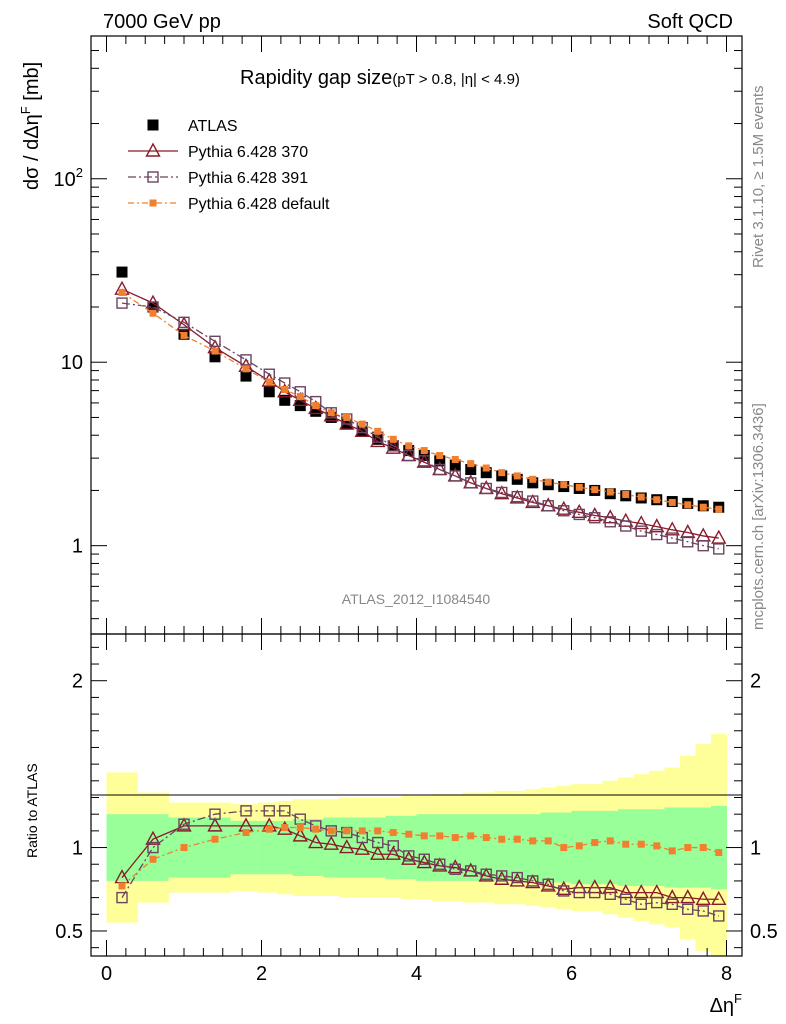 The height and width of the screenshot is (1024, 786). Describe the element at coordinates (758, 516) in the screenshot. I see `mcplots-reference-label: mcplots.cern.ch [arXiv:1306.3436]` at that location.